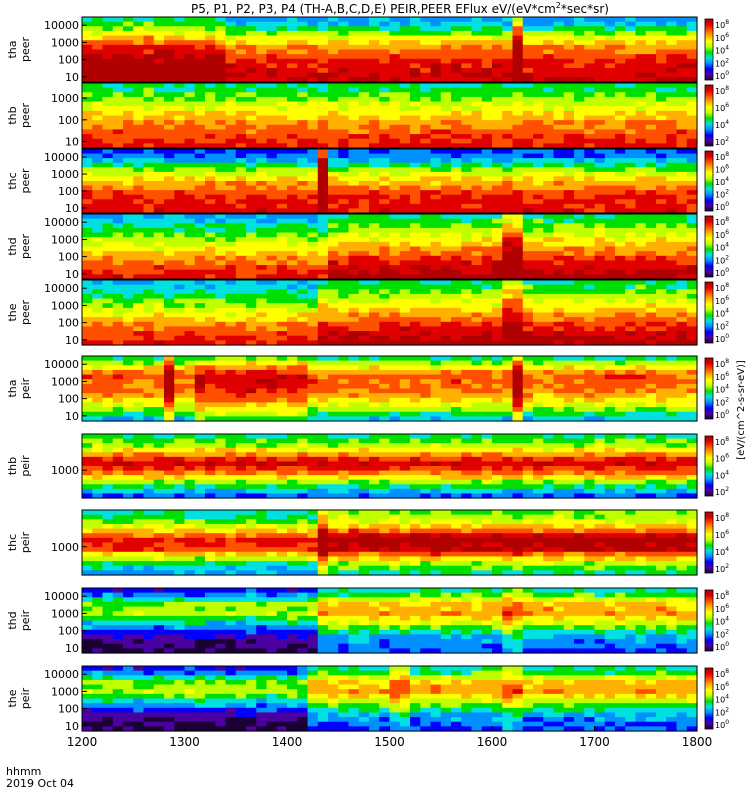  Describe the element at coordinates (65, 305) in the screenshot. I see `y-tick-label: 1000` at that location.